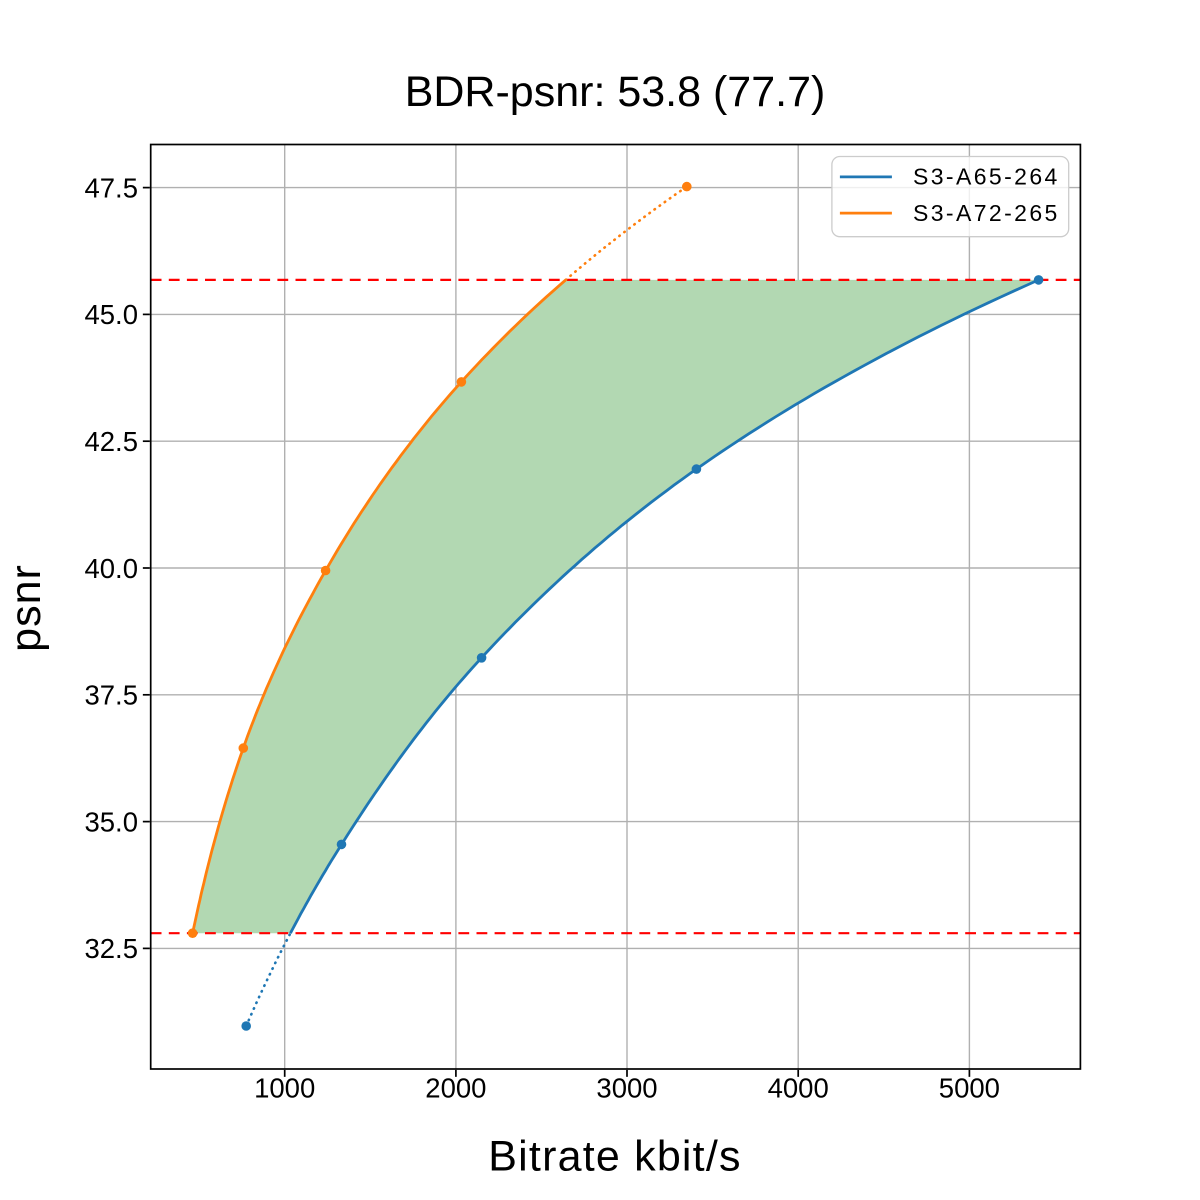 The width and height of the screenshot is (1200, 1200). Describe the element at coordinates (111, 568) in the screenshot. I see `svg-text: 40.0` at that location.